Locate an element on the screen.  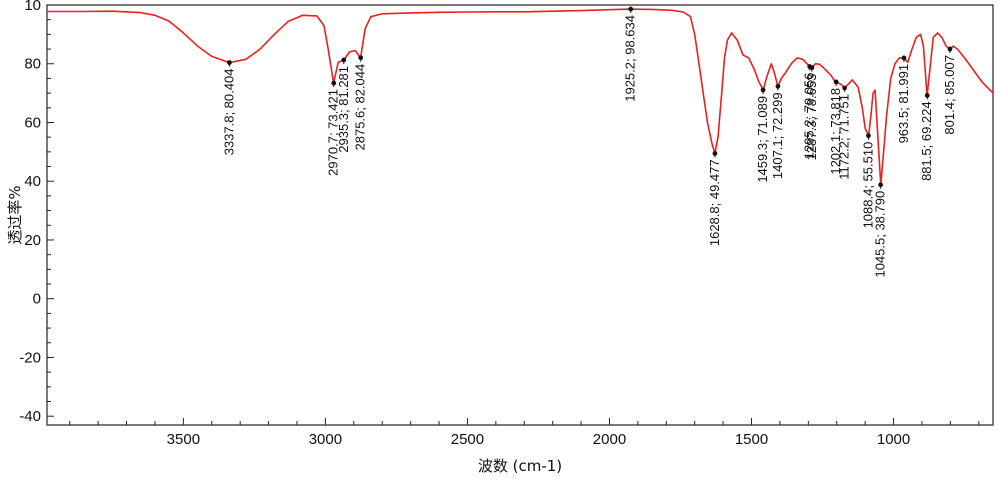
peak-annotation: 2935.3; 81.281 is located at coordinates (343, 105).